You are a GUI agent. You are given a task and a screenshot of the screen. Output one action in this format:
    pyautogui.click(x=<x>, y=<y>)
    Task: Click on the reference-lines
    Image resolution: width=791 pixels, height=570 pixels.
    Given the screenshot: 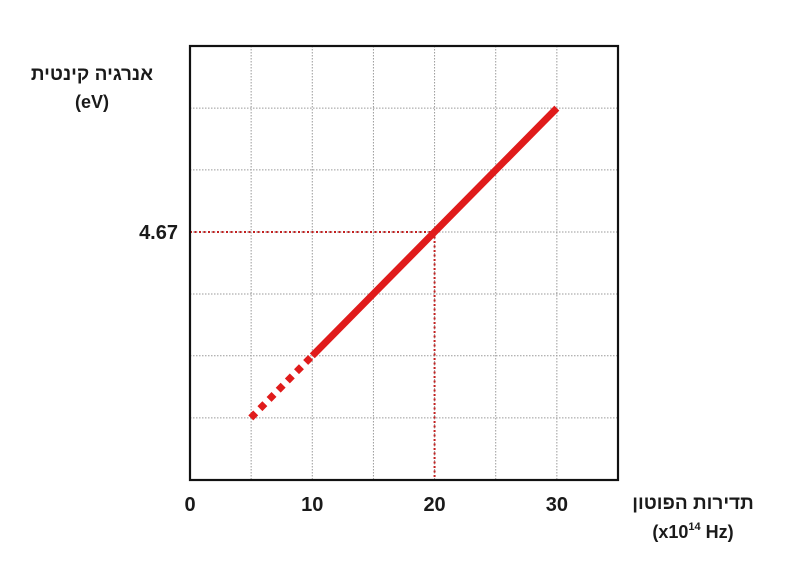 What is the action you would take?
    pyautogui.click(x=313, y=355)
    